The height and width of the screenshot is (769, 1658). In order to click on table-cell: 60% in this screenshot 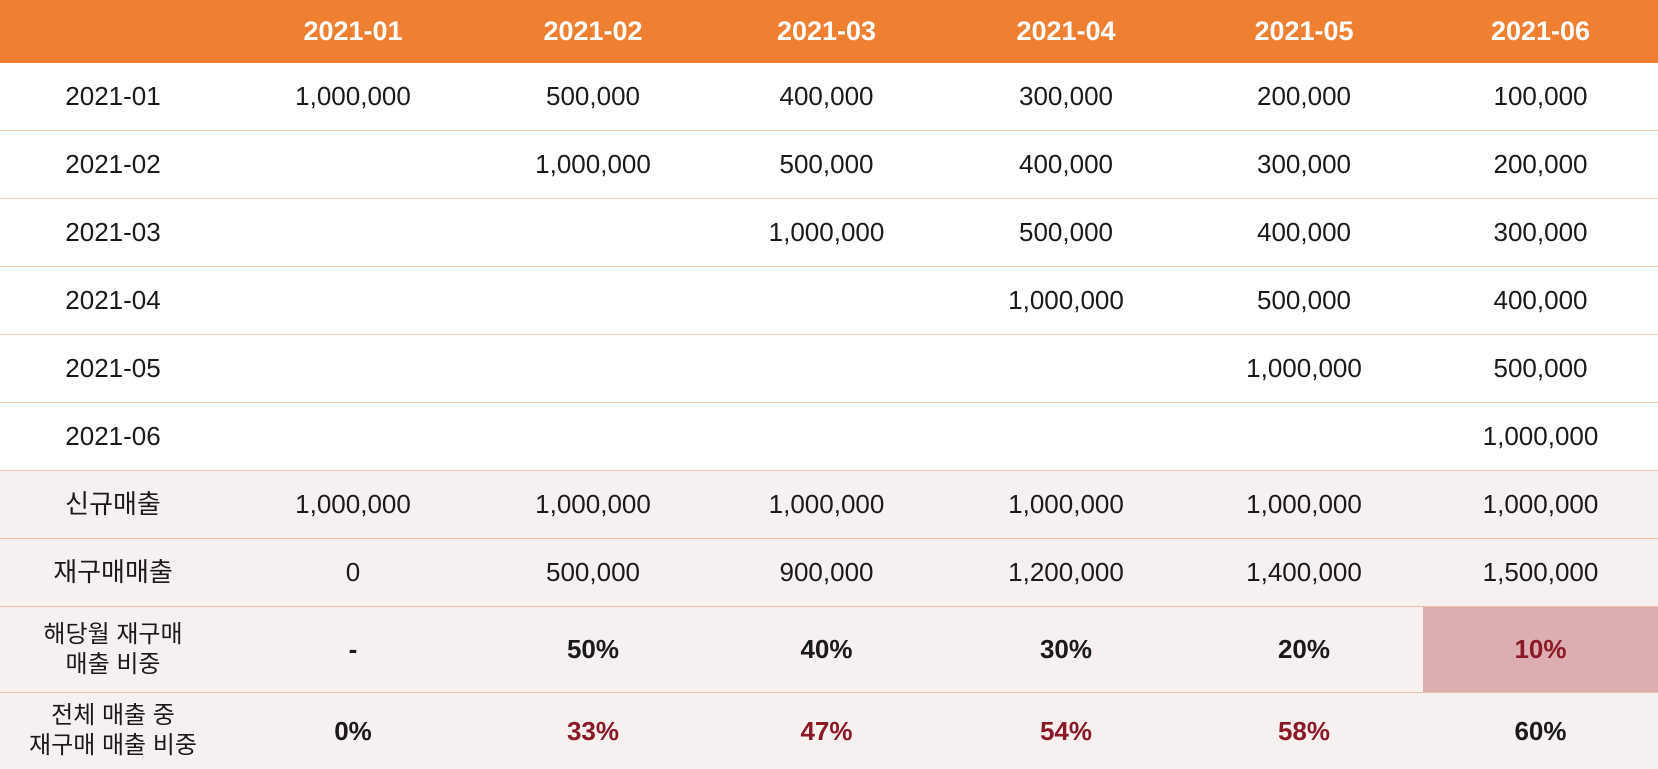, I will do `click(1540, 730)`.